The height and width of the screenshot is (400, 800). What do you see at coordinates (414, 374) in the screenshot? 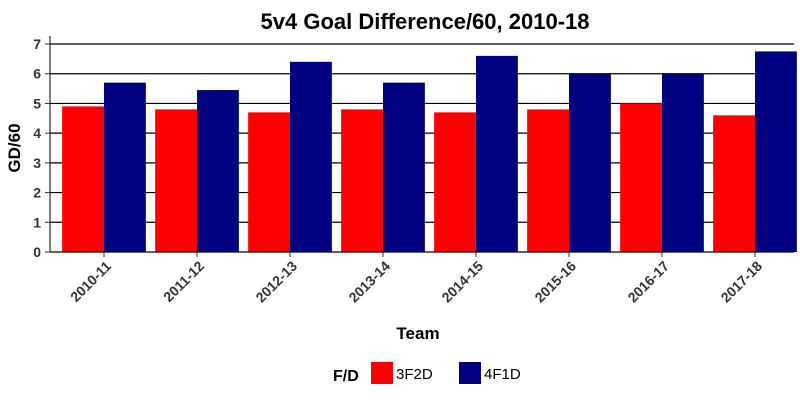
I see `legend-label-3f2d: 3F2D` at bounding box center [414, 374].